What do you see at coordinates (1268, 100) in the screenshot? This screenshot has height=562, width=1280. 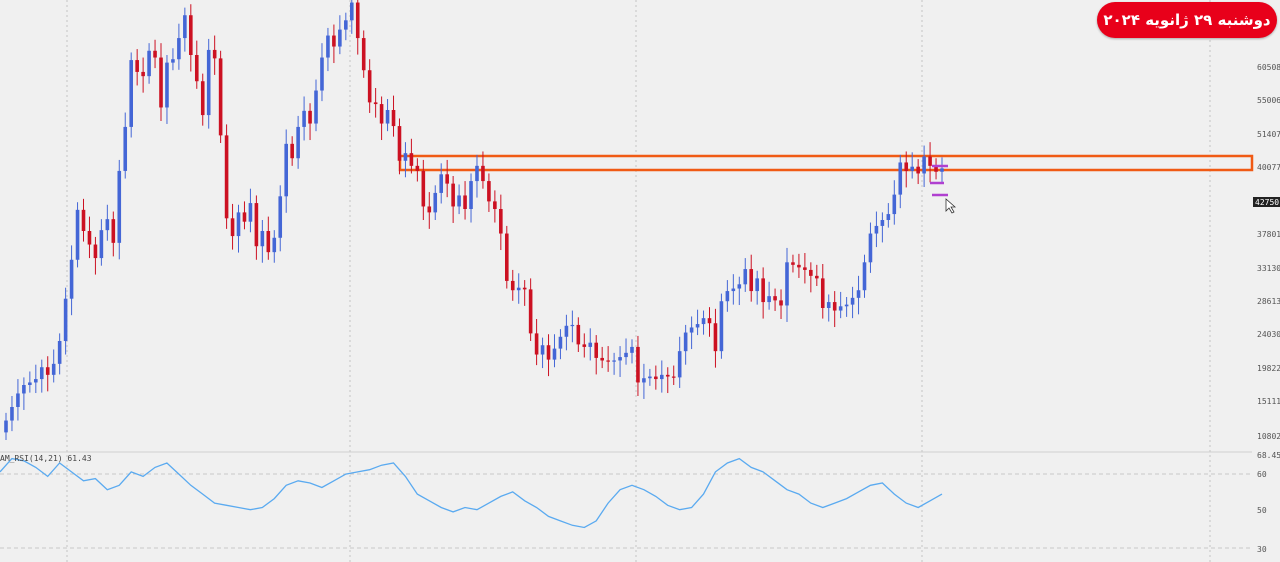 I see `price-tick-label: 55006` at bounding box center [1268, 100].